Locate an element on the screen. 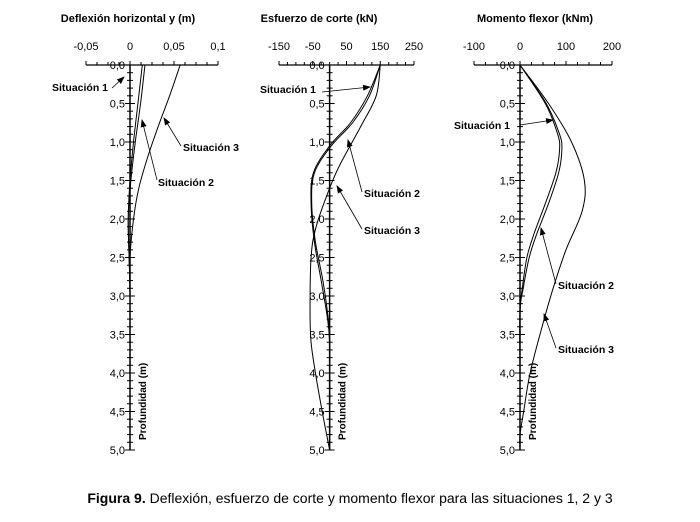  chart-title: Momento flexor (kNm) is located at coordinates (535, 19).